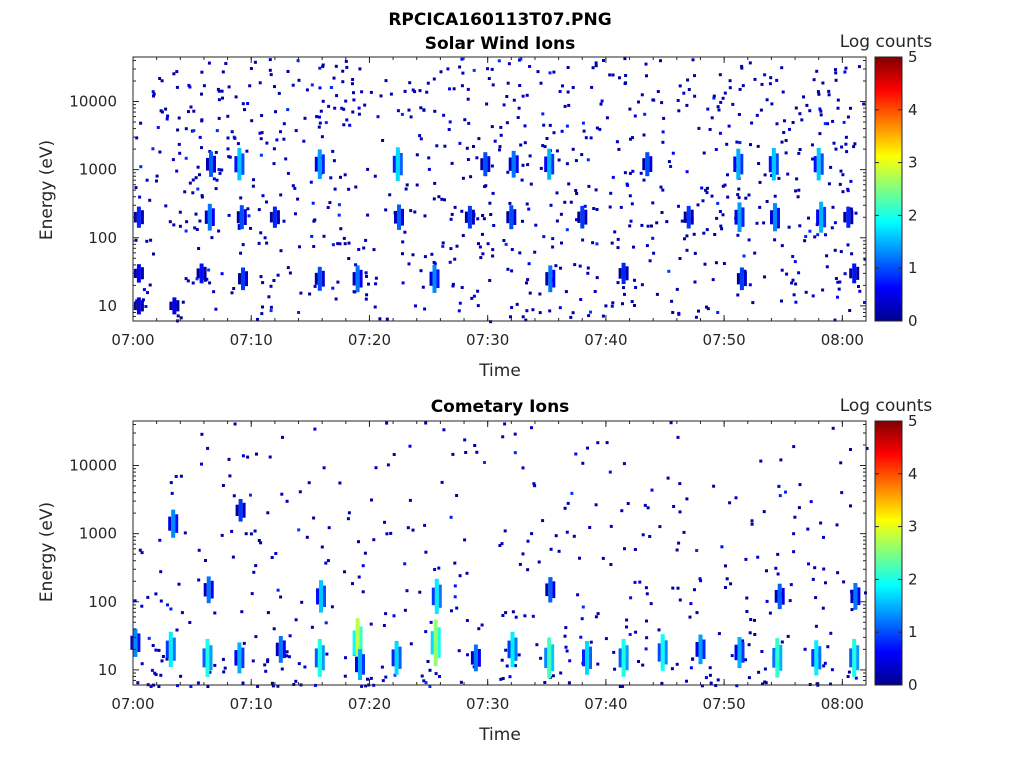 This screenshot has height=768, width=1024. Describe the element at coordinates (913, 57) in the screenshot. I see `colorbar-tick-label: 5` at that location.